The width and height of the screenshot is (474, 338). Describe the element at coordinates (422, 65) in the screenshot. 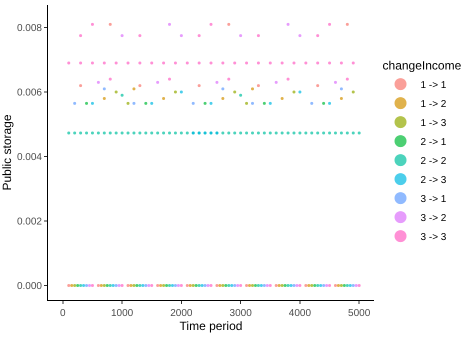

I see `legend-title: changeIncome` at that location.